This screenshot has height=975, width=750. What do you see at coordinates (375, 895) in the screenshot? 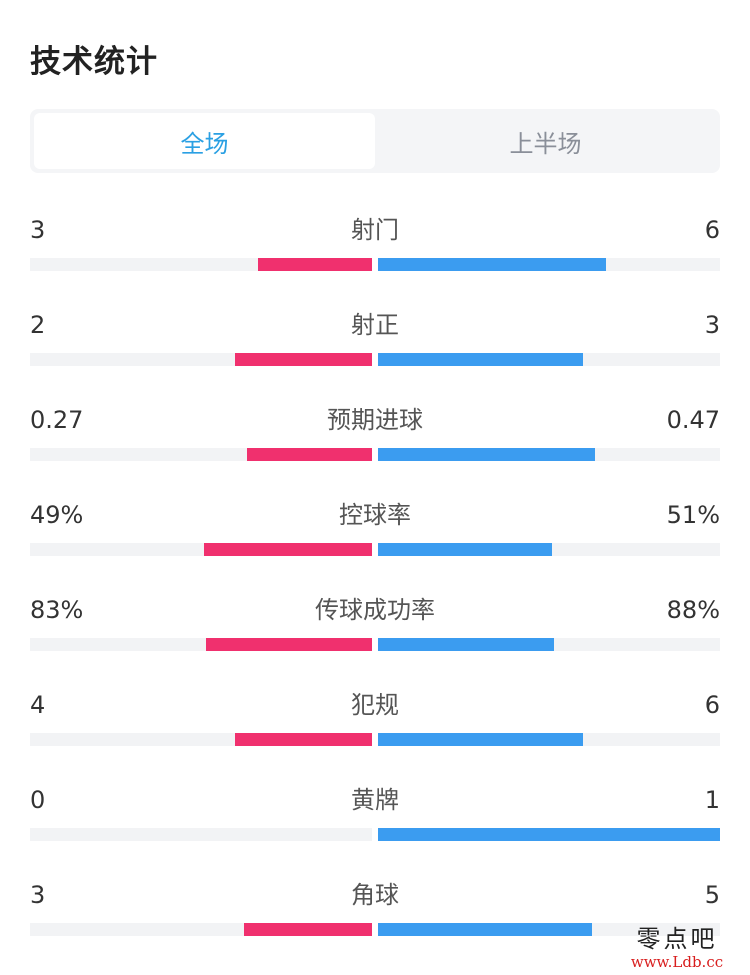
I see `stat-label: 角球` at bounding box center [375, 895].